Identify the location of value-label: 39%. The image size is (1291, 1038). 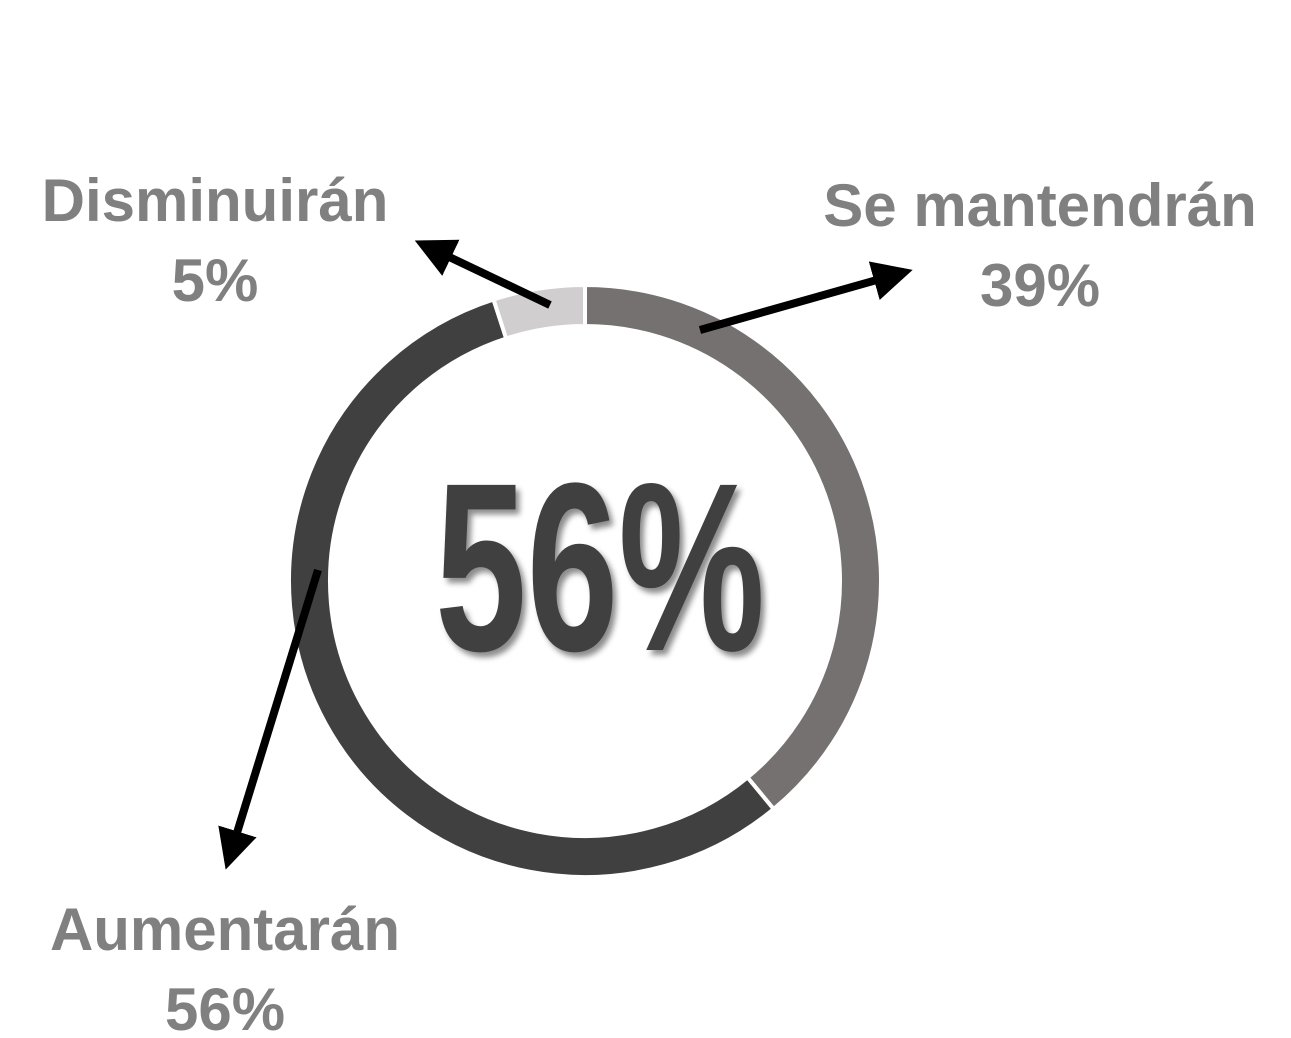
(1040, 285).